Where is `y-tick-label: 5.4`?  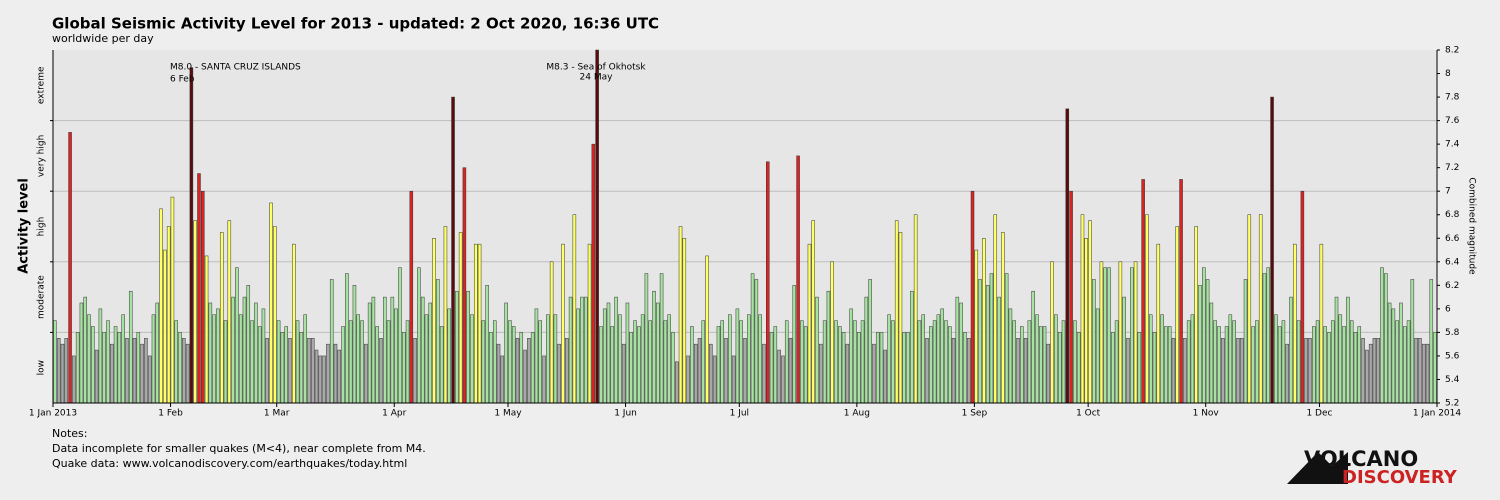
y-tick-label: 5.4 is located at coordinates (1452, 380).